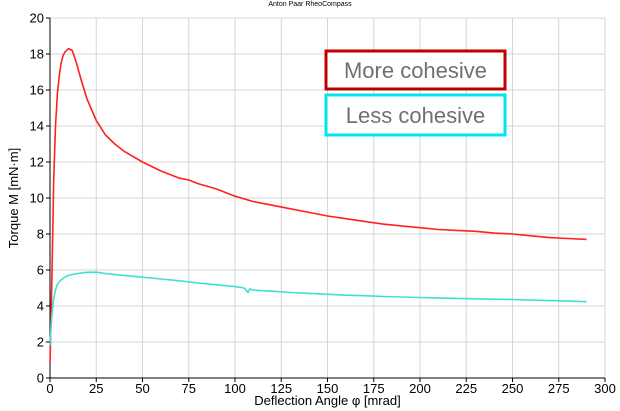 This screenshot has height=411, width=620. Describe the element at coordinates (605, 388) in the screenshot. I see `x-tick-label: 300` at that location.